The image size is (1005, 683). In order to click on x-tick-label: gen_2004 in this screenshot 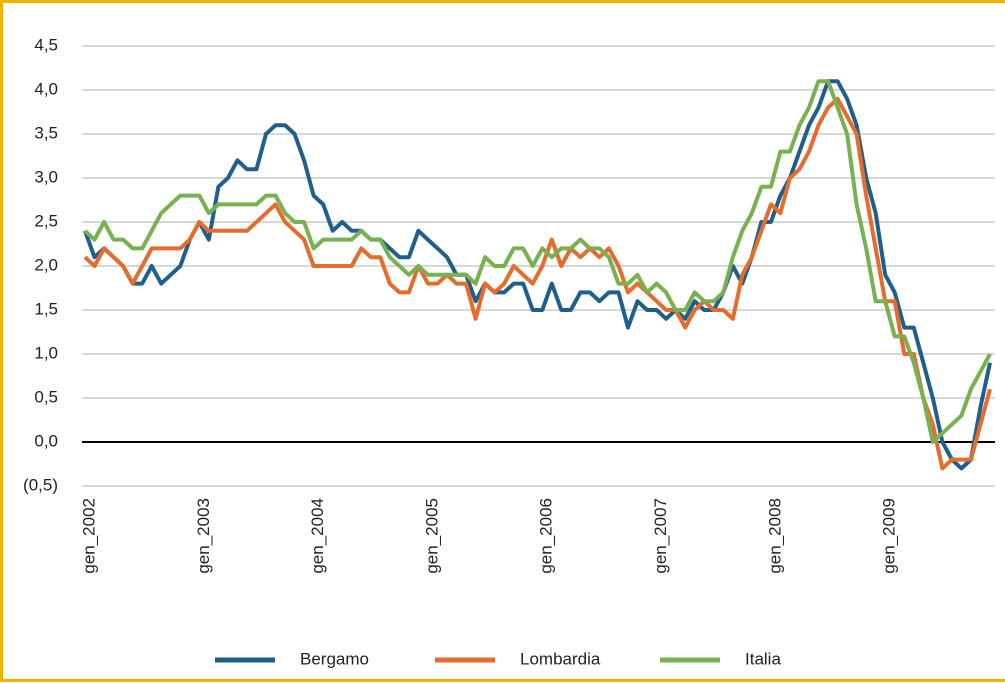, I will do `click(317, 536)`.